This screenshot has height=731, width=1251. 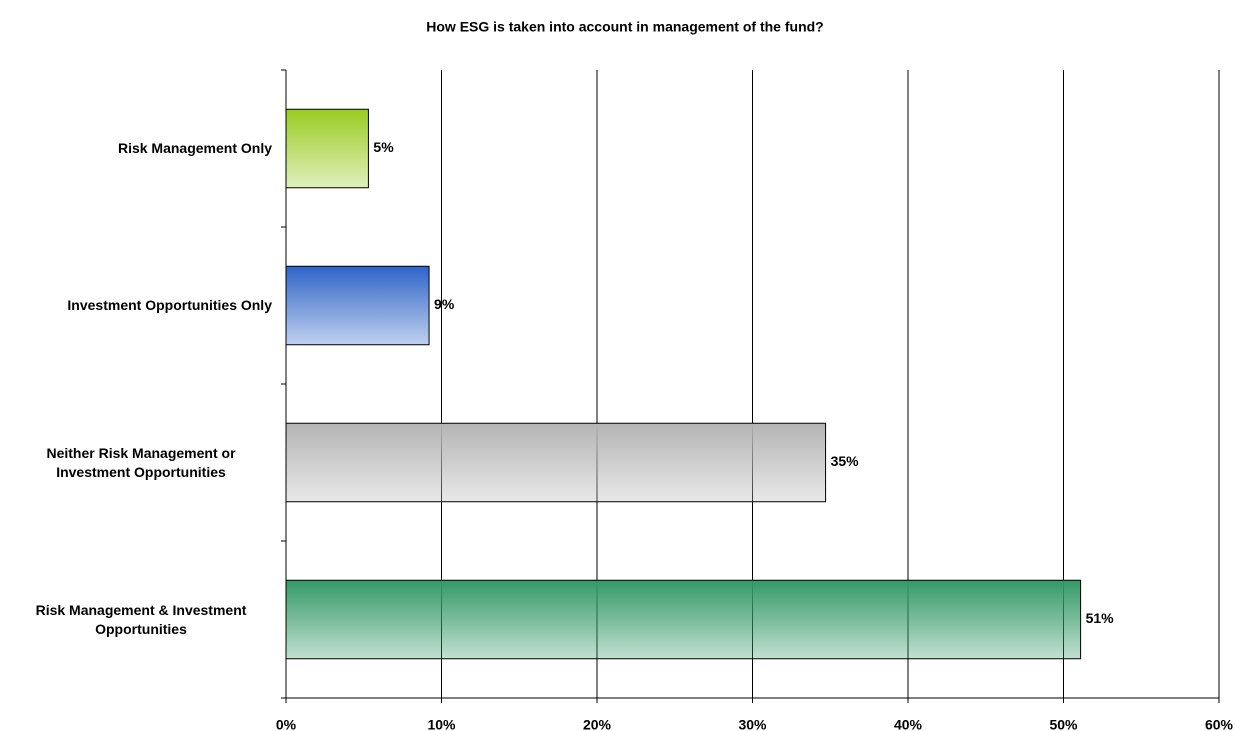 I want to click on y-tick-text: Risk Management Only, so click(x=194, y=148).